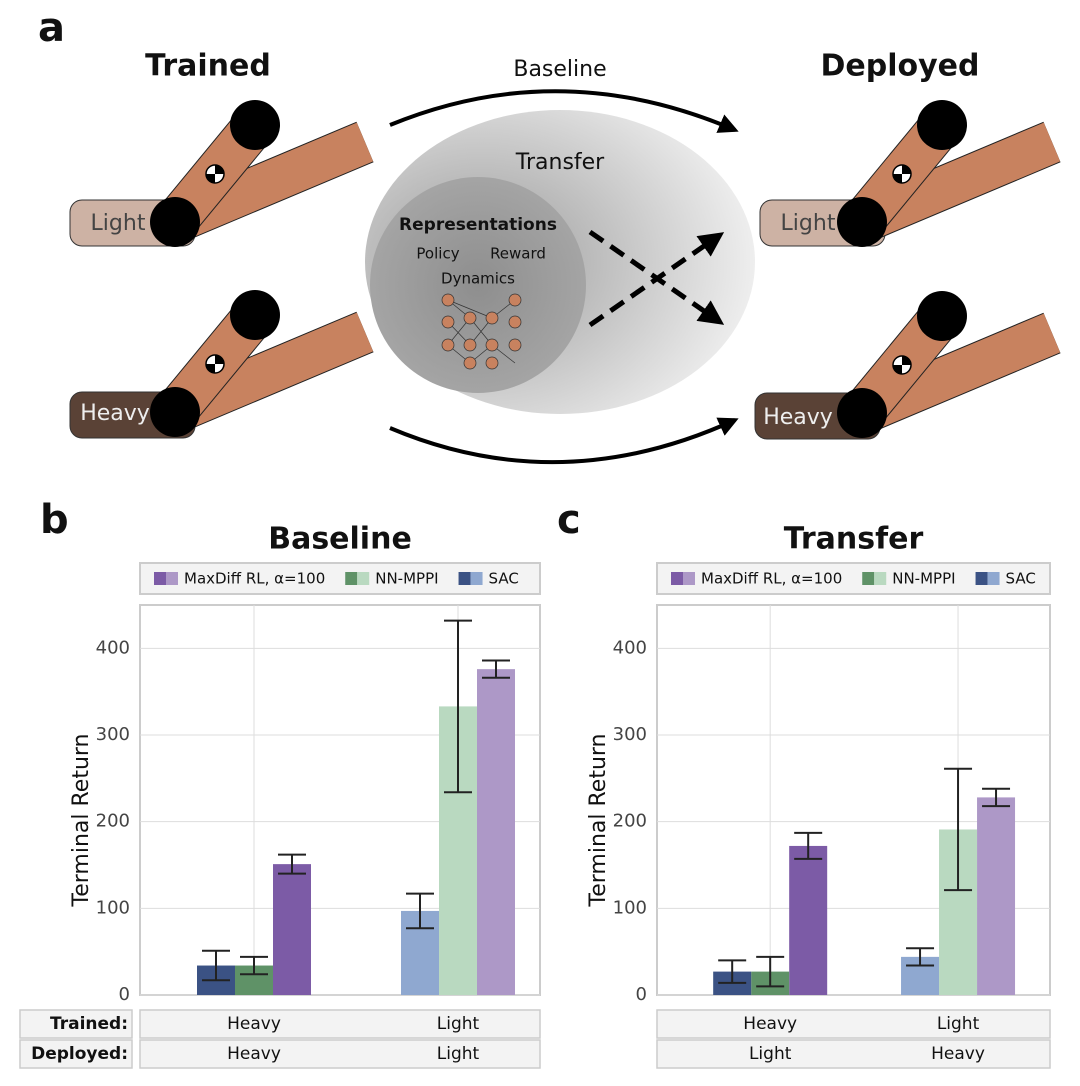 The image size is (1080, 1086). What do you see at coordinates (79, 1054) in the screenshot?
I see `row-label: Deployed:` at bounding box center [79, 1054].